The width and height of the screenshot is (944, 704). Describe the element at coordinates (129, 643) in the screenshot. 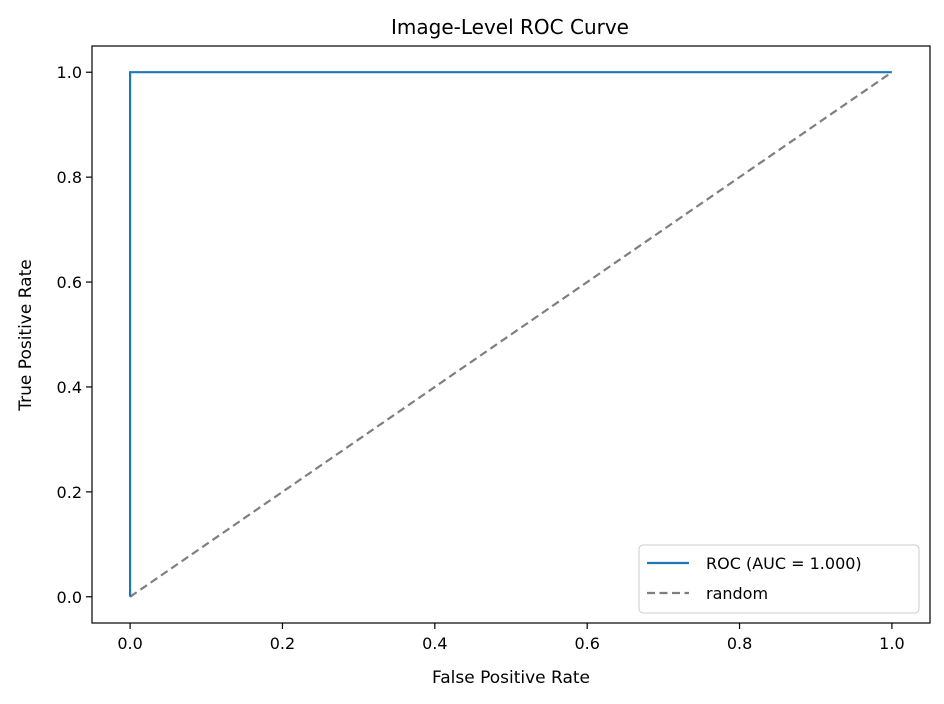

I see `x-tick-label: 0.0` at that location.